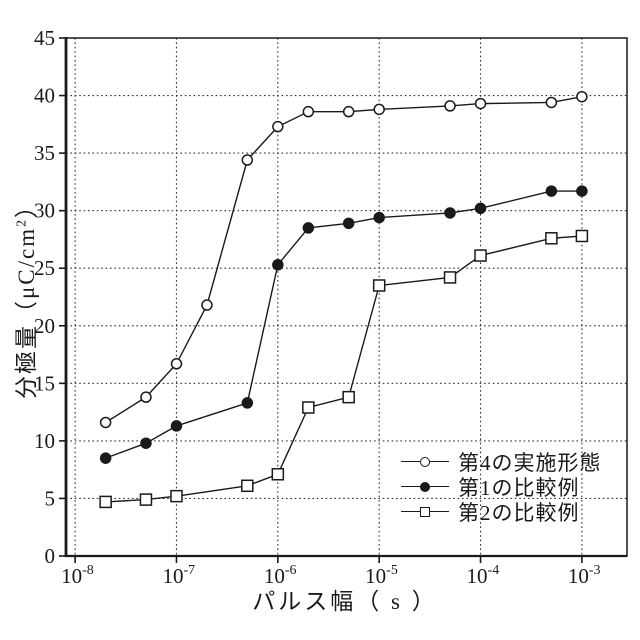 Image resolution: width=640 pixels, height=640 pixels. I want to click on legend-item: 第2の比較例, so click(501, 512).